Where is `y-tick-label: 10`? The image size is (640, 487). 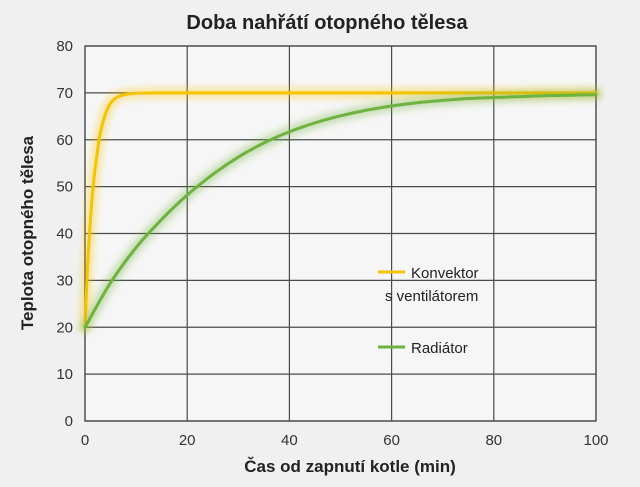
y-tick-label: 10 is located at coordinates (64, 374).